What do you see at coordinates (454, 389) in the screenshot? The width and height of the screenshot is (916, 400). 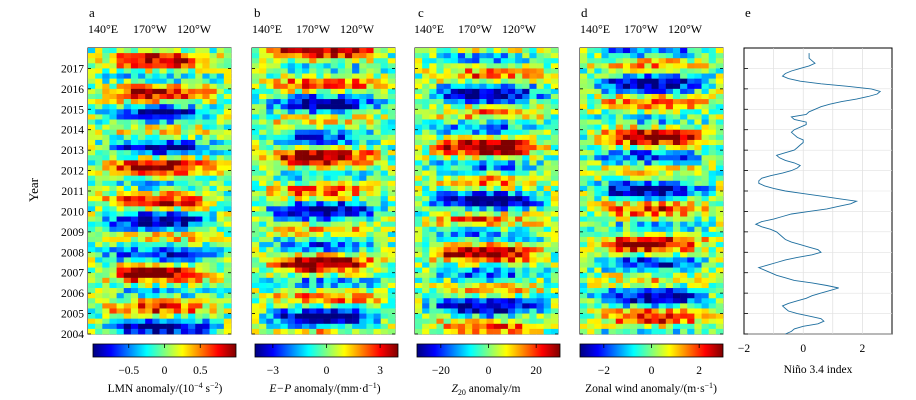 I see `cb-c-title-main: Z` at bounding box center [454, 389].